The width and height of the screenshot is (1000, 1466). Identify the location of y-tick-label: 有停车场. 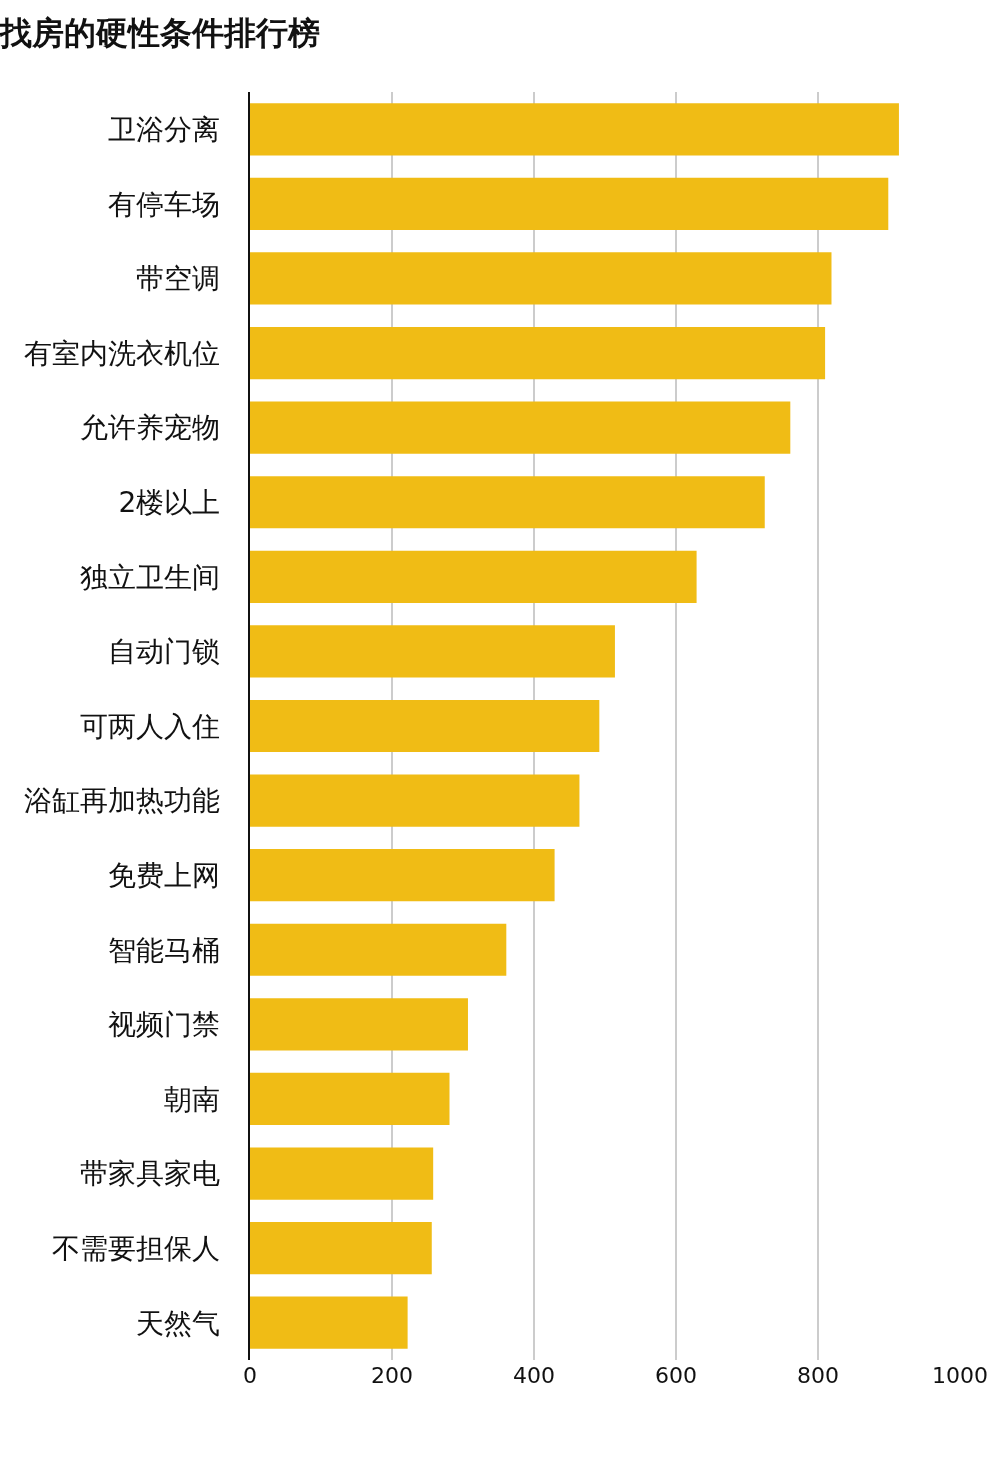
(164, 204).